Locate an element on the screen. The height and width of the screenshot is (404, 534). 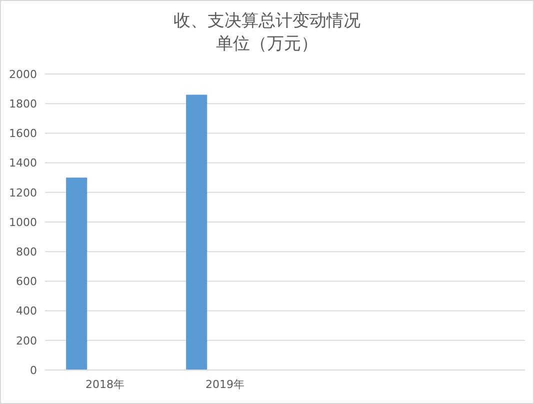
y-tick-label: 800 is located at coordinates (26, 251).